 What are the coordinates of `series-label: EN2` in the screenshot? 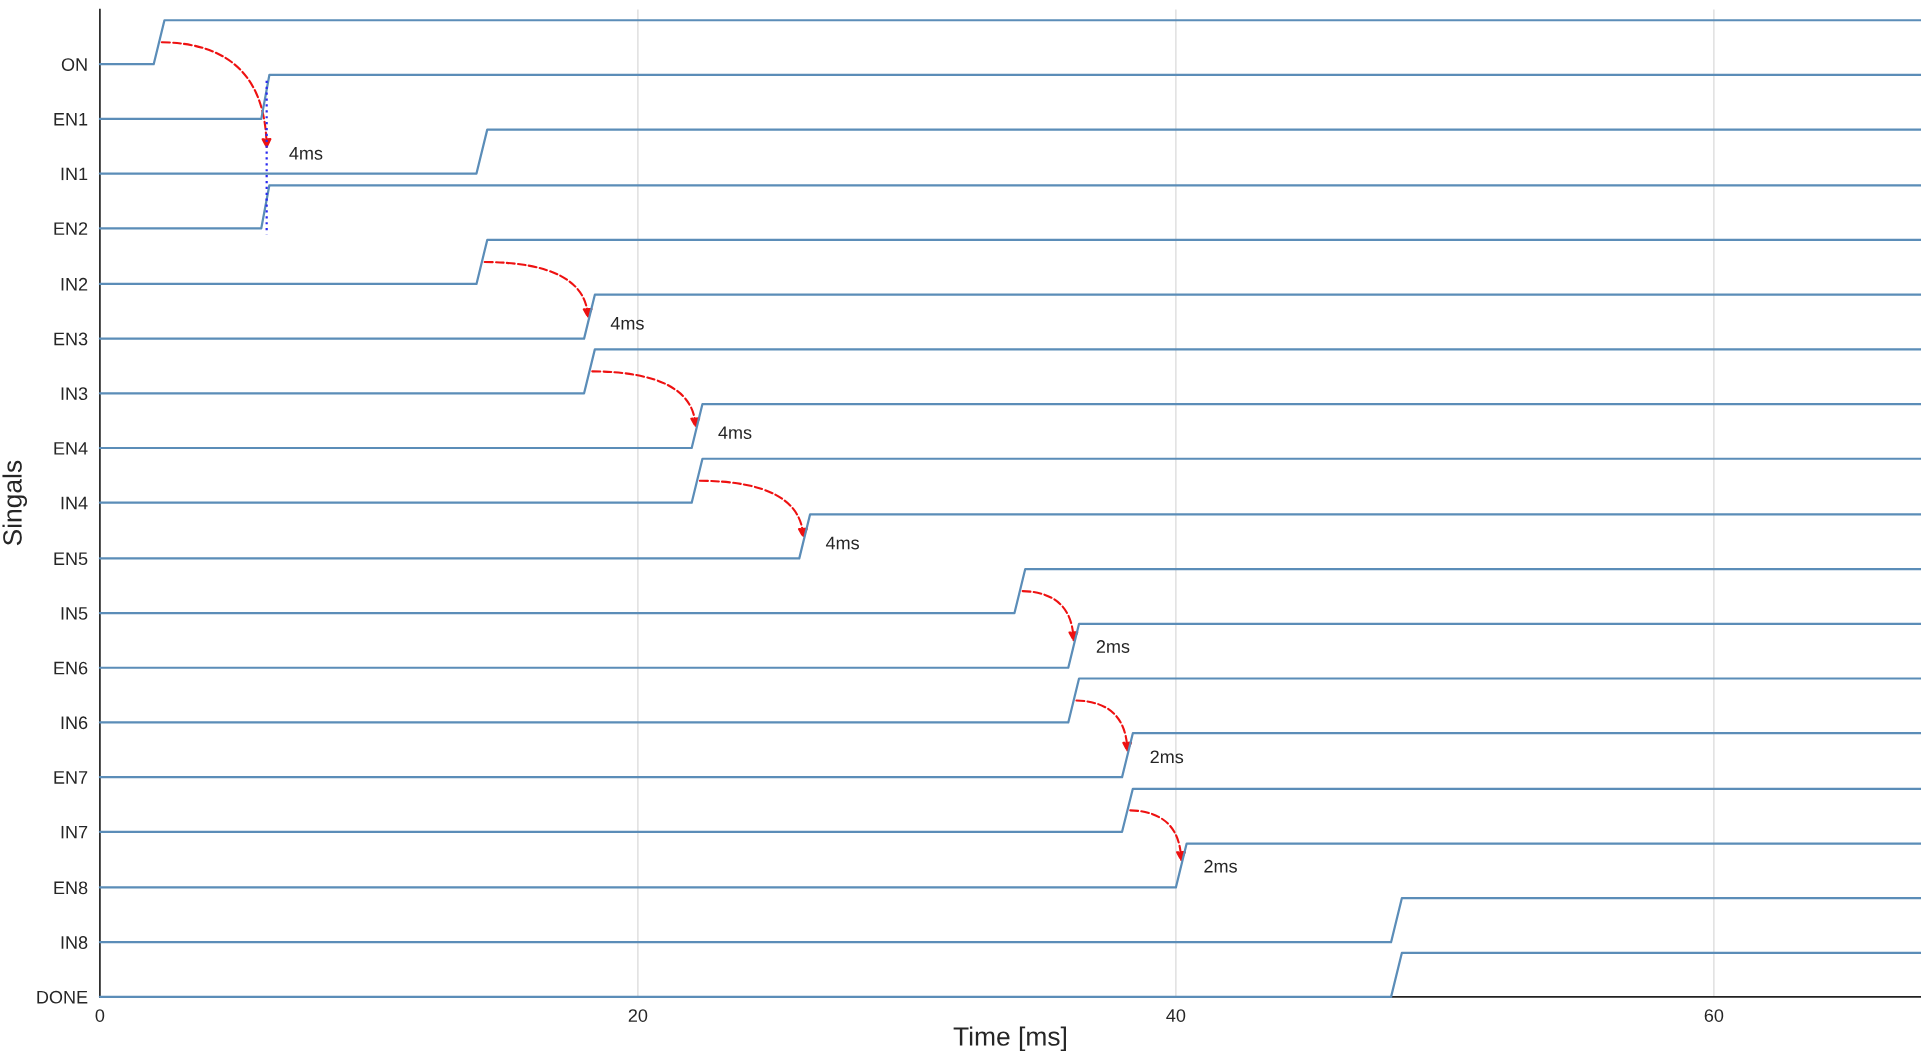 It's located at (71, 228).